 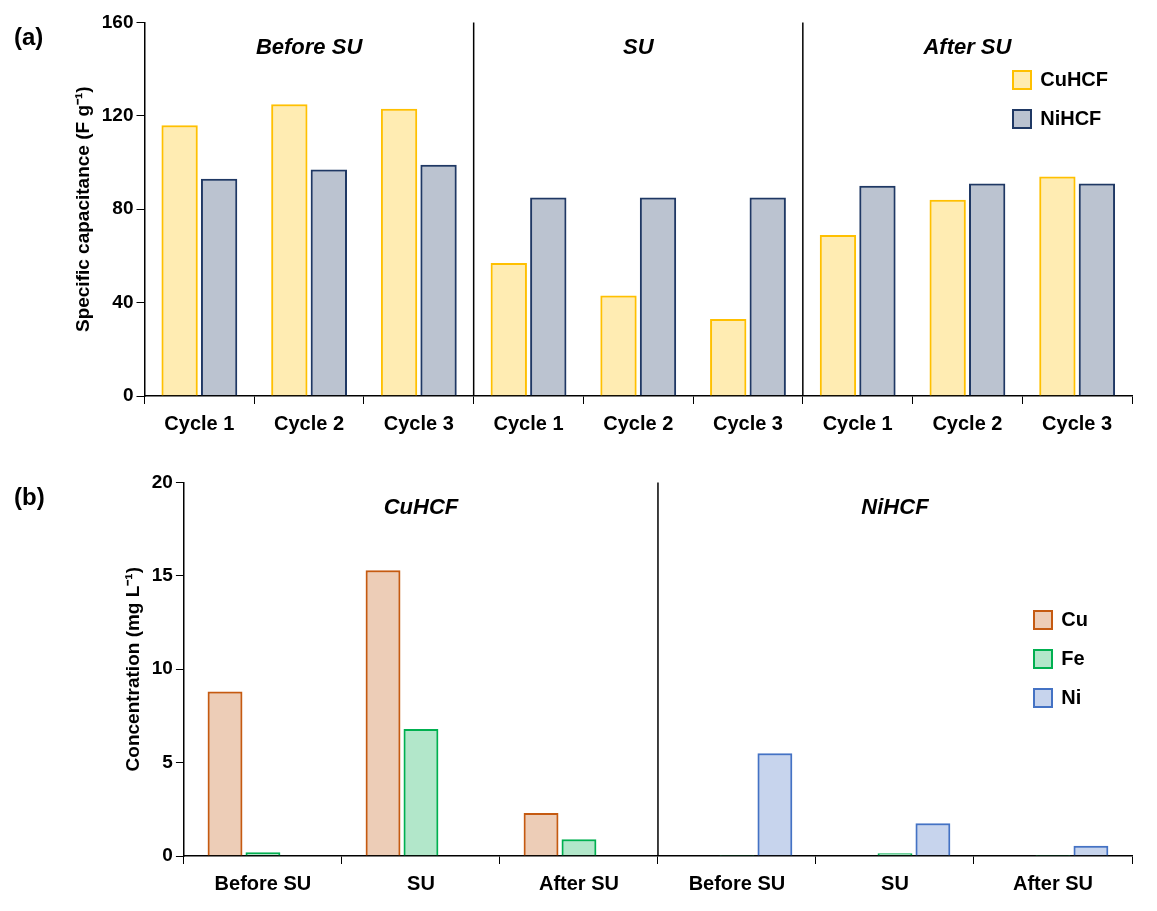 I want to click on annotation: Before SU, so click(x=309, y=47).